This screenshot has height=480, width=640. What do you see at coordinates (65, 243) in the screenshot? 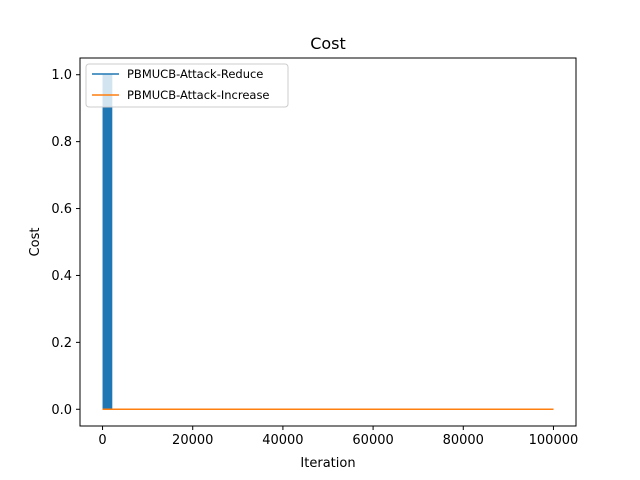
I see `y-axis: 0.0 0.2 0.4 0.6 0.8 1.0` at bounding box center [65, 243].